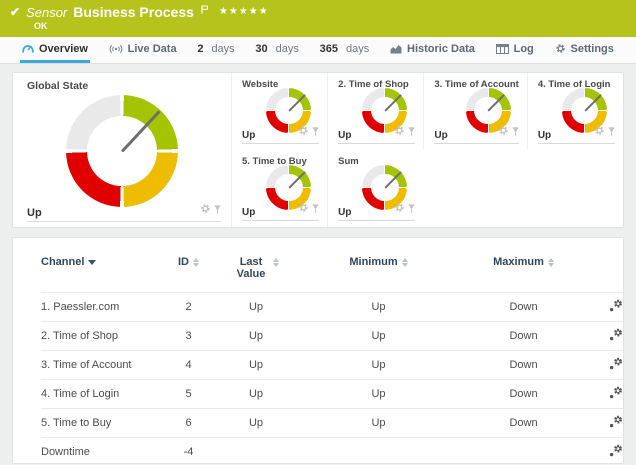 The image size is (636, 465). Describe the element at coordinates (188, 450) in the screenshot. I see `cell-id: -4` at that location.